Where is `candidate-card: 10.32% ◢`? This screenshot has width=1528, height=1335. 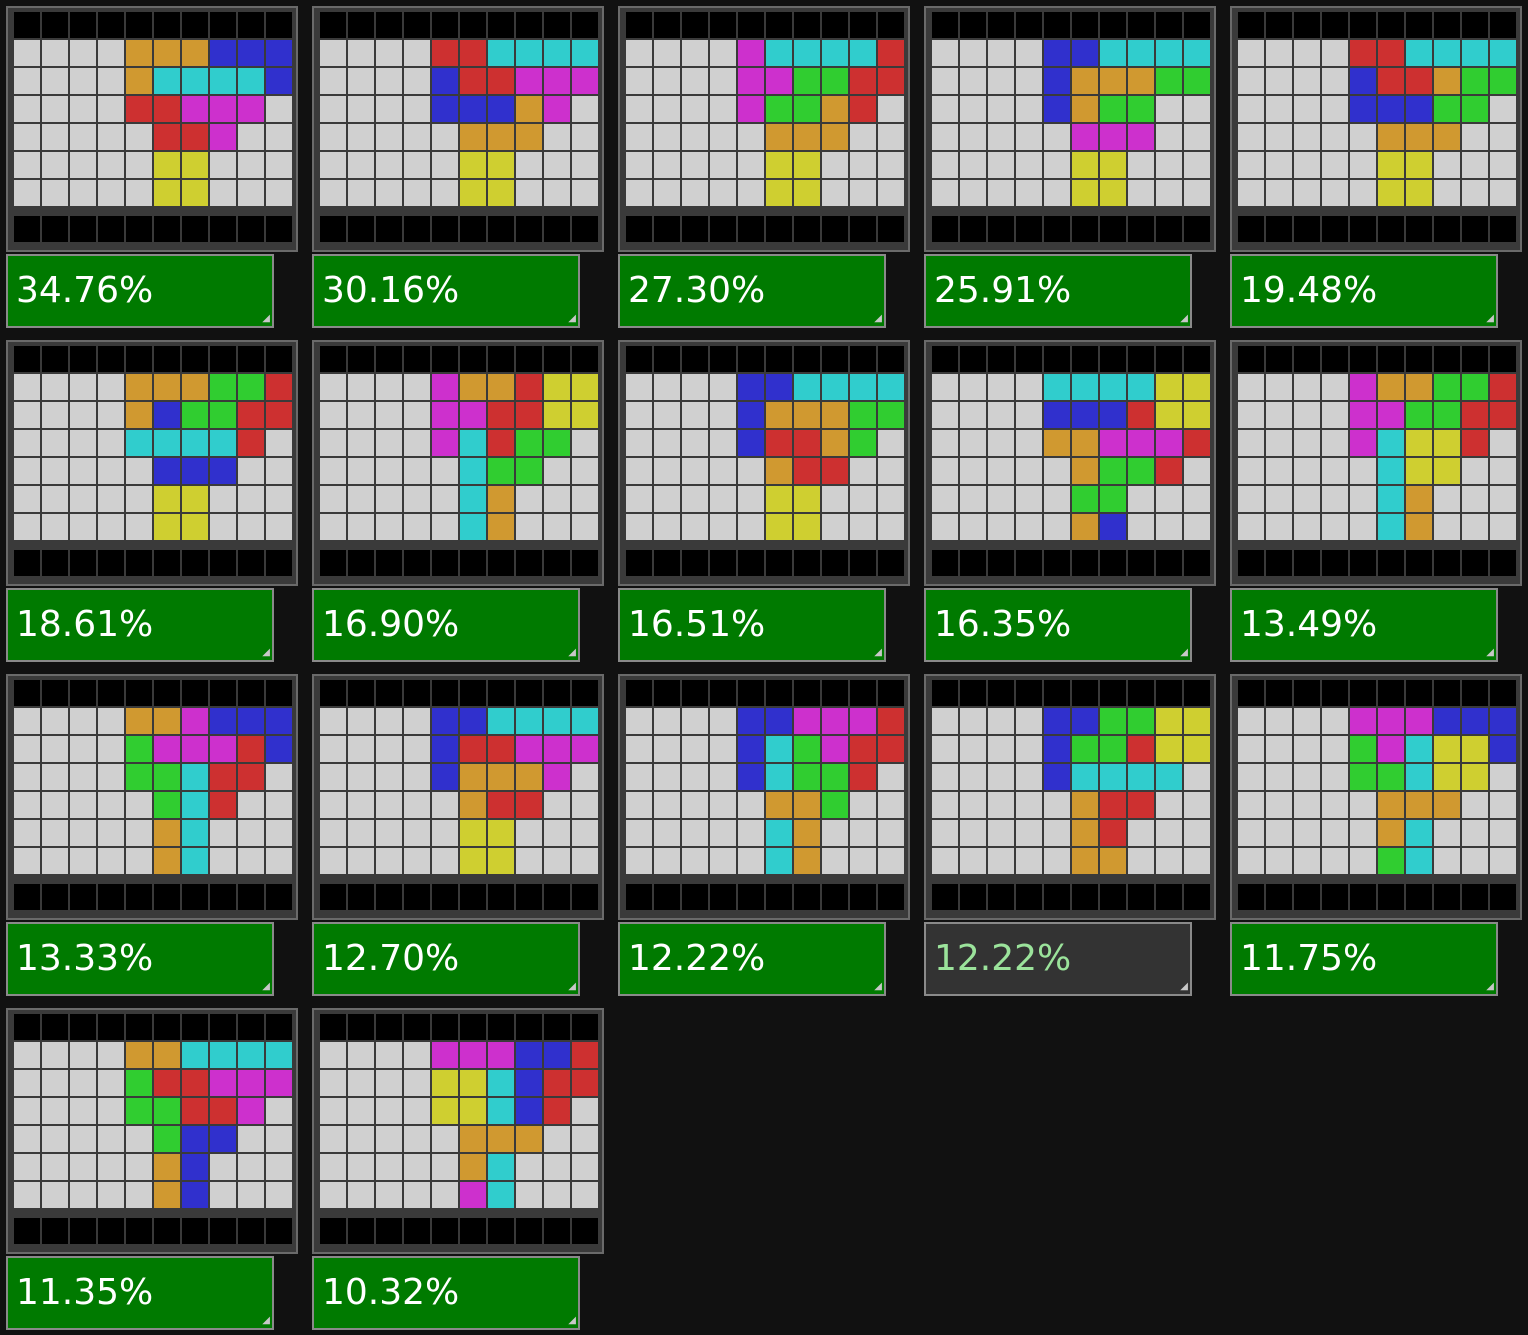 candidate-card: 10.32% ◢ is located at coordinates (455, 1166).